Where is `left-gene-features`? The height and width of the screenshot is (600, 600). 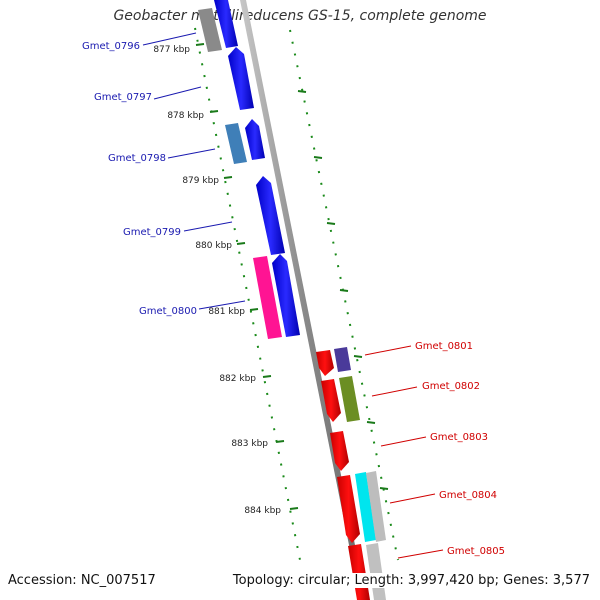 left-gene-features is located at coordinates (249, 169).